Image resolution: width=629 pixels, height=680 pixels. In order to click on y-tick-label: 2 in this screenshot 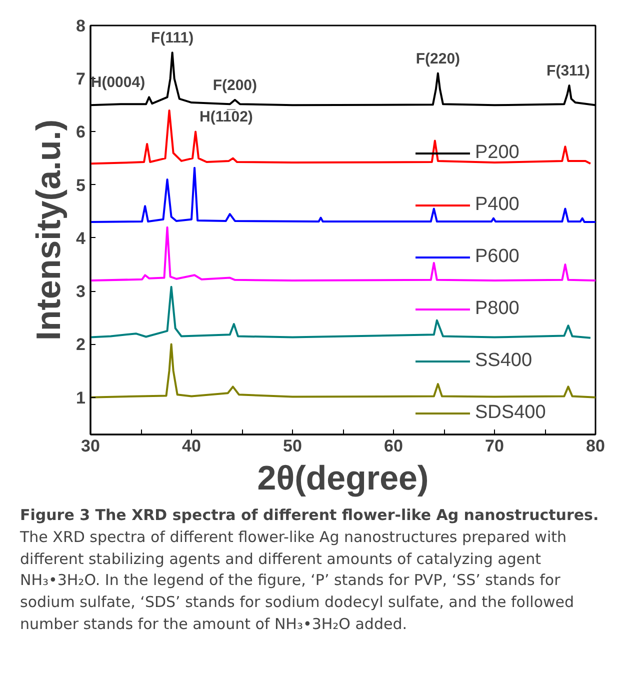, I will do `click(81, 344)`.